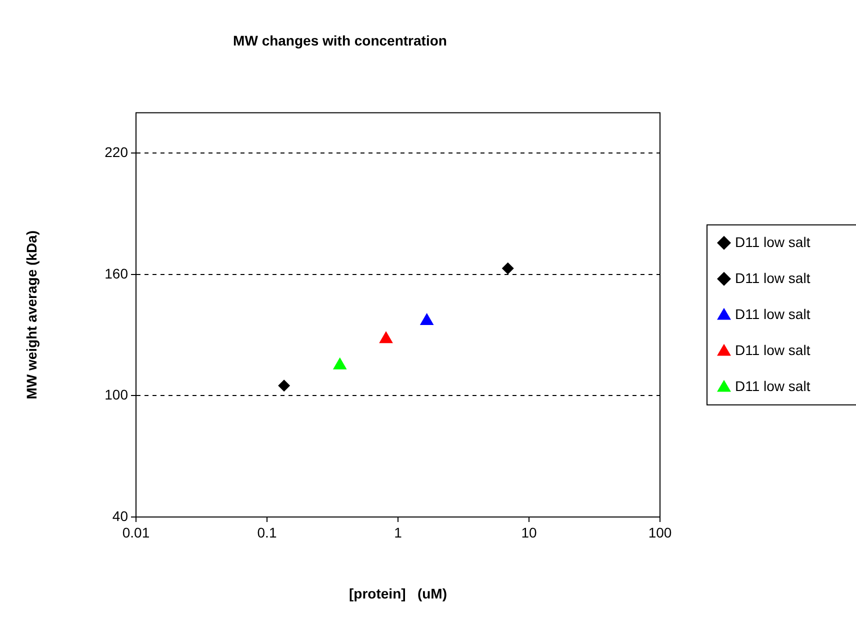 The height and width of the screenshot is (627, 856). I want to click on y-tick-label: 160, so click(116, 273).